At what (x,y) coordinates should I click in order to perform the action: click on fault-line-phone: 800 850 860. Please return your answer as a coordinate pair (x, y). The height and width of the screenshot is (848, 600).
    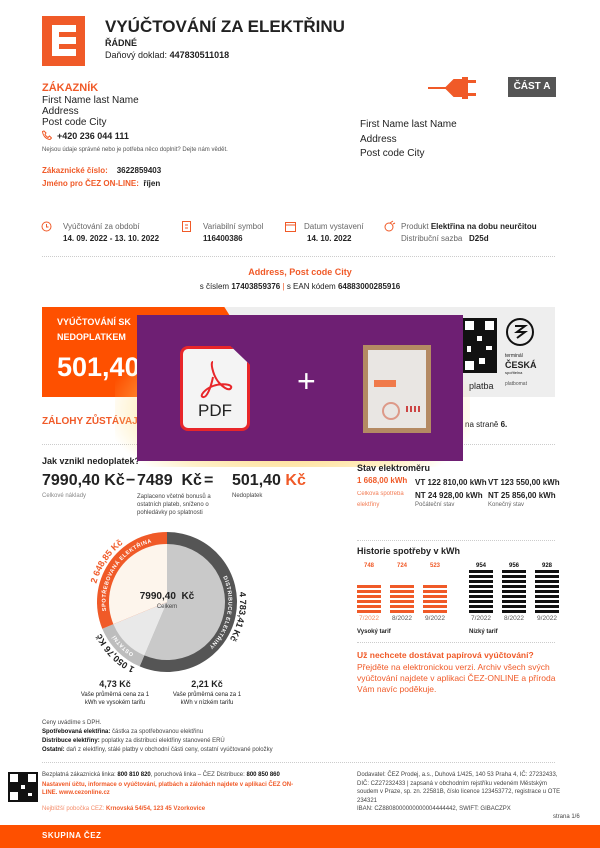
    Looking at the image, I should click on (263, 775).